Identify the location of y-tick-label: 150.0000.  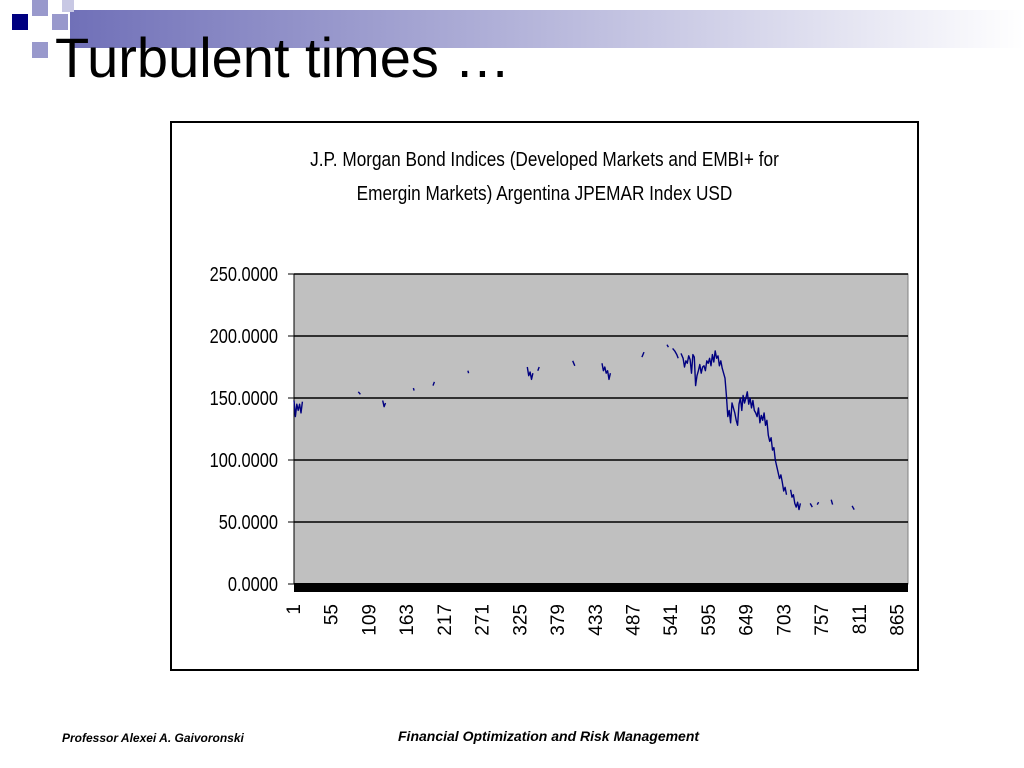
(244, 397).